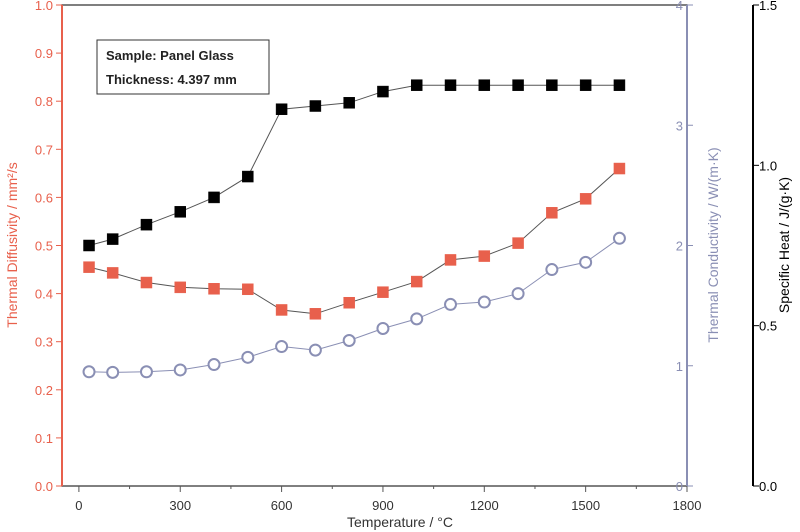 Image resolution: width=800 pixels, height=532 pixels. Describe the element at coordinates (170, 55) in the screenshot. I see `annotation-sample: Sample: Panel Glass` at that location.